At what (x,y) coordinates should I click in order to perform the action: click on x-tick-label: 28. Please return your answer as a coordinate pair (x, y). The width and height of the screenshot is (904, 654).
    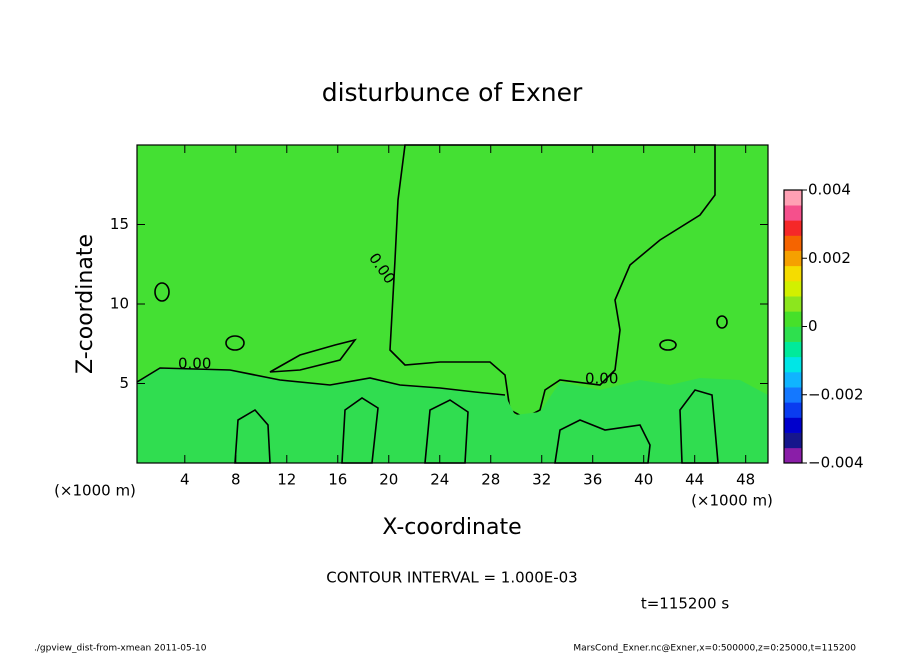
    Looking at the image, I should click on (490, 480).